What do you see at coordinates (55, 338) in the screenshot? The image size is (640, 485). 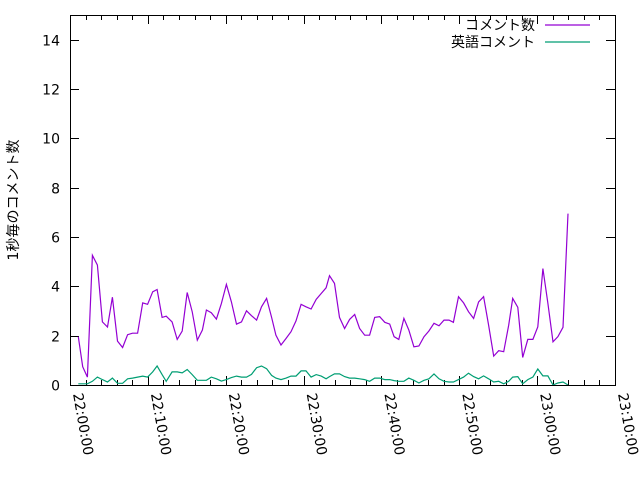 I see `y-tick-label: 2` at bounding box center [55, 338].